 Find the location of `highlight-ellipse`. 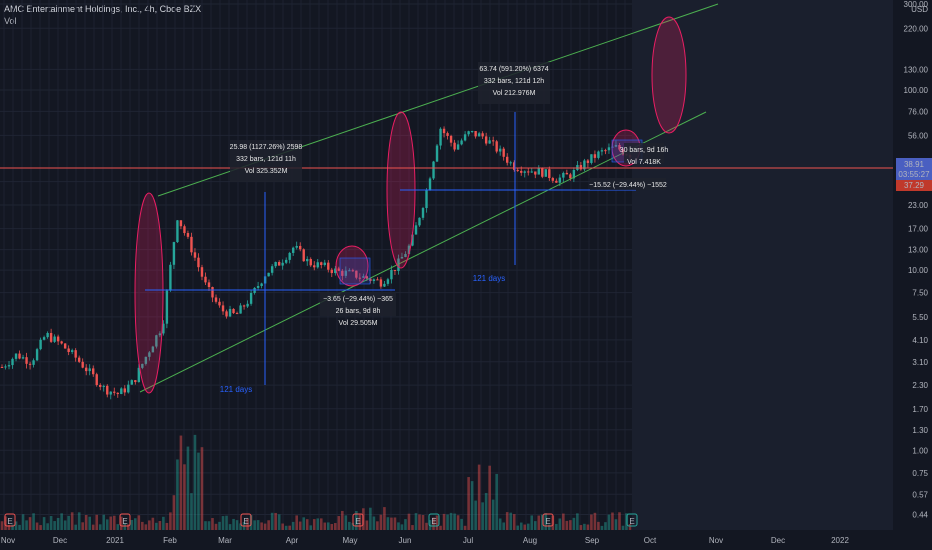

highlight-ellipse is located at coordinates (352, 266).